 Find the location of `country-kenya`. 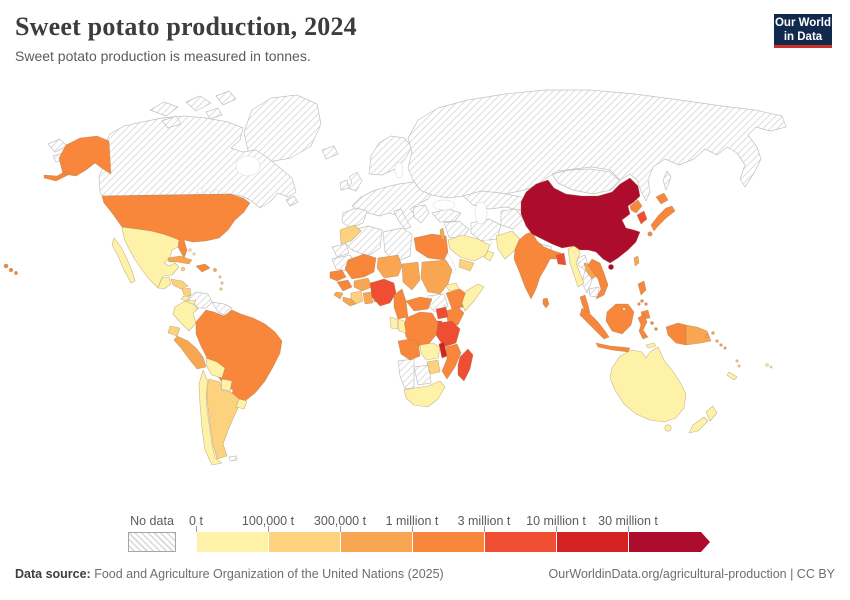

country-kenya is located at coordinates (455, 316).